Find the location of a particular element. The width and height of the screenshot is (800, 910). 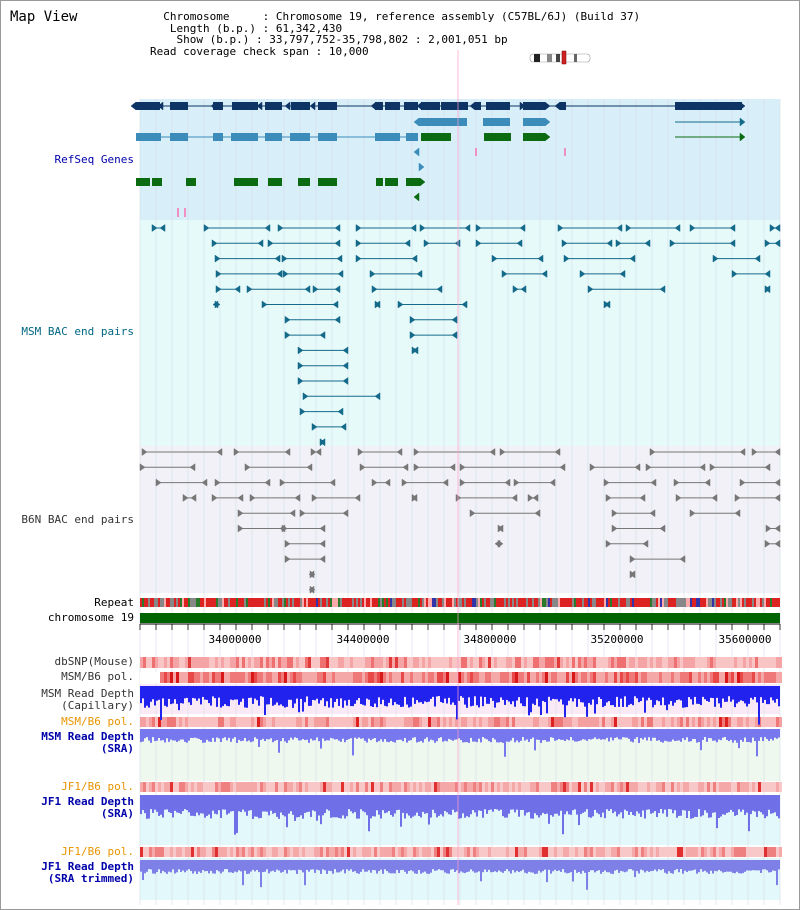

msm-bac-label: MSM BAC end pairs is located at coordinates (77, 331).